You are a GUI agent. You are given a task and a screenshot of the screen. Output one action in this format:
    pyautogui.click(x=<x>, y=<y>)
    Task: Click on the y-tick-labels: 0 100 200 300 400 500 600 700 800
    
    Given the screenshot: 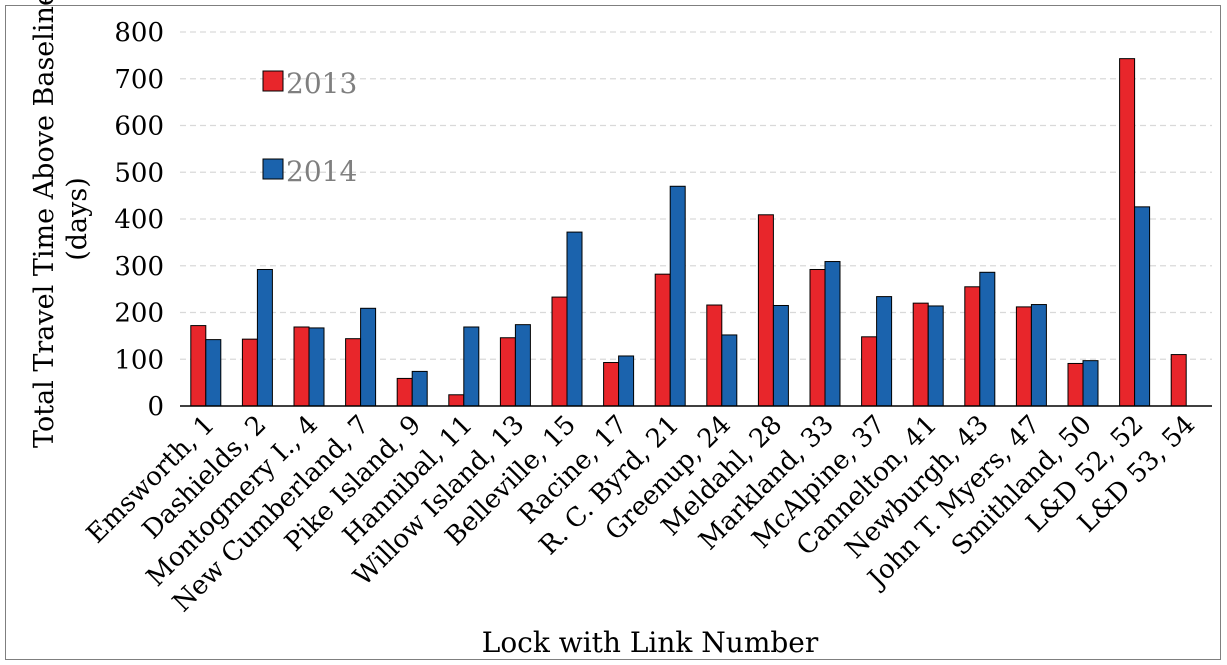 What is the action you would take?
    pyautogui.click(x=139, y=220)
    